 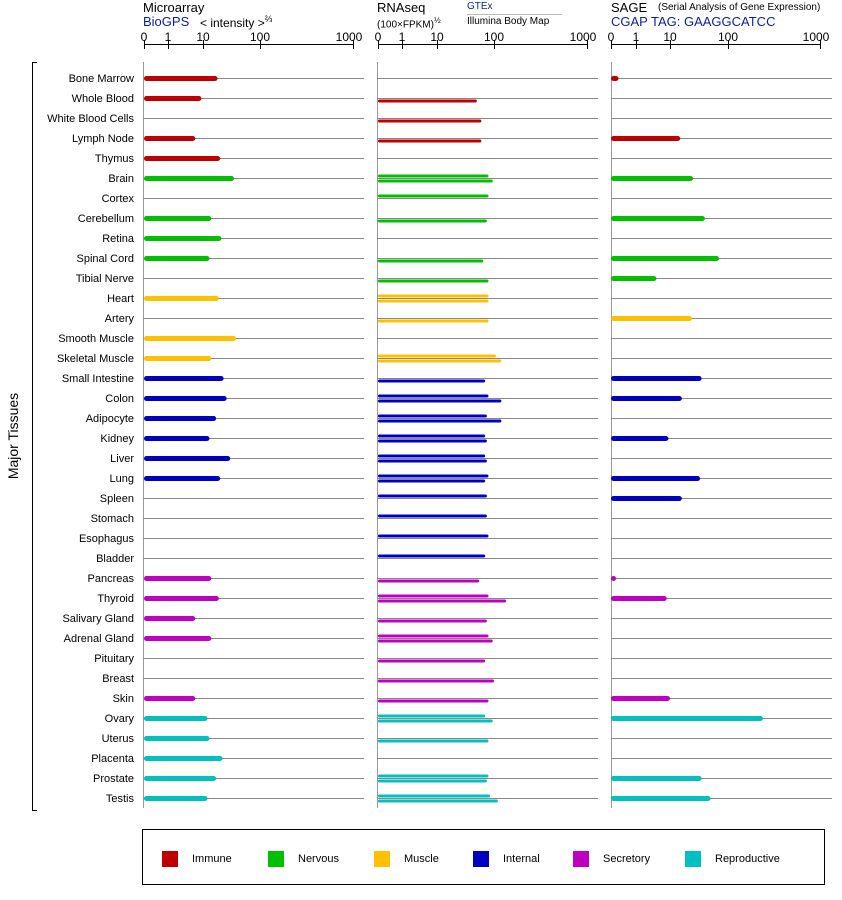 I want to click on rnaseq-tick-label: 100, so click(x=494, y=37).